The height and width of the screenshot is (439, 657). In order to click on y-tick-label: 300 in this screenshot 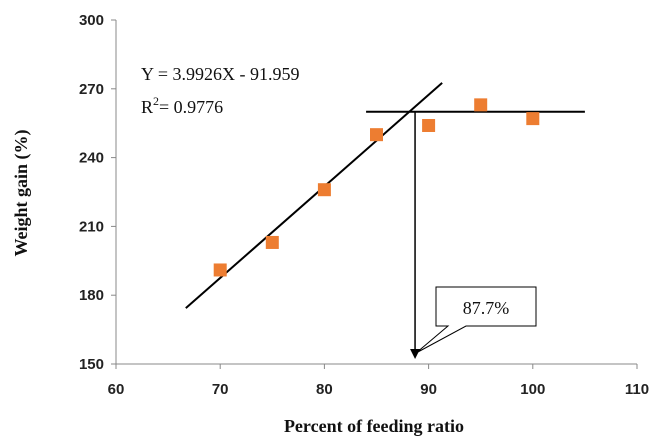, I will do `click(91, 20)`.